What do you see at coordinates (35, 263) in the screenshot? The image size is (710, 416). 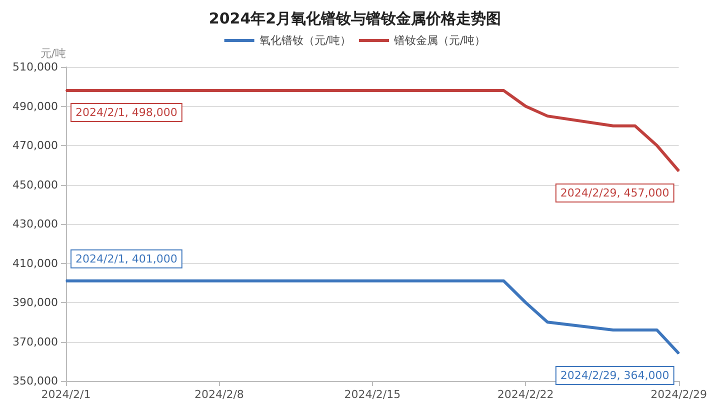 I see `y-tick-label: 410,000` at bounding box center [35, 263].